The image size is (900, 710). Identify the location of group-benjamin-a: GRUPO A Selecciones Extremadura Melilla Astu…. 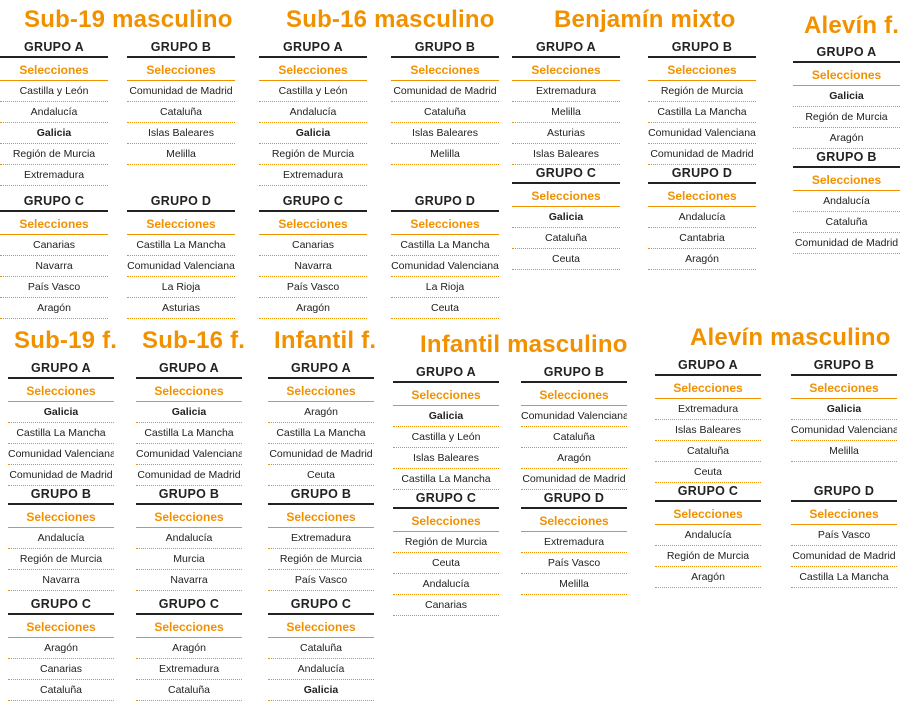
(566, 102).